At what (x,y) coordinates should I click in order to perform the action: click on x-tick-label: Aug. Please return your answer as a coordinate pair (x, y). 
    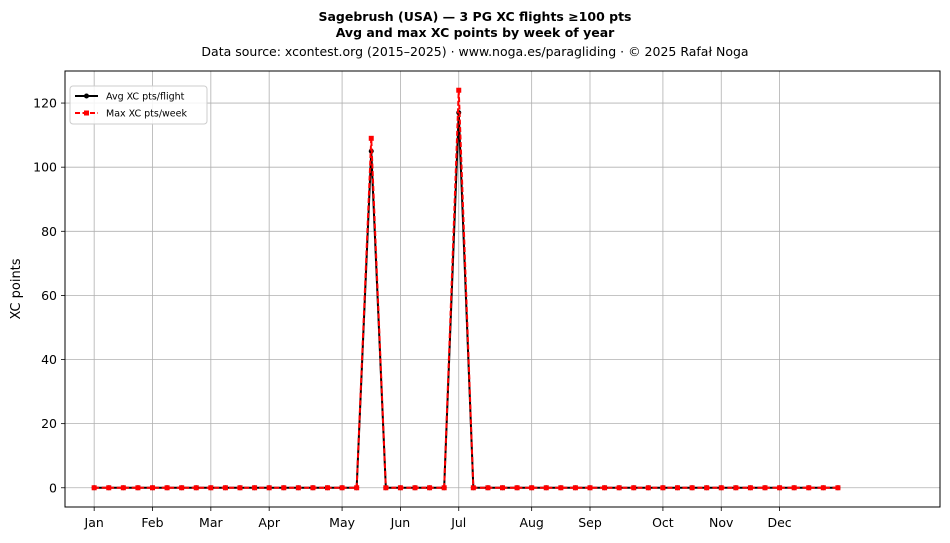
    Looking at the image, I should click on (531, 522).